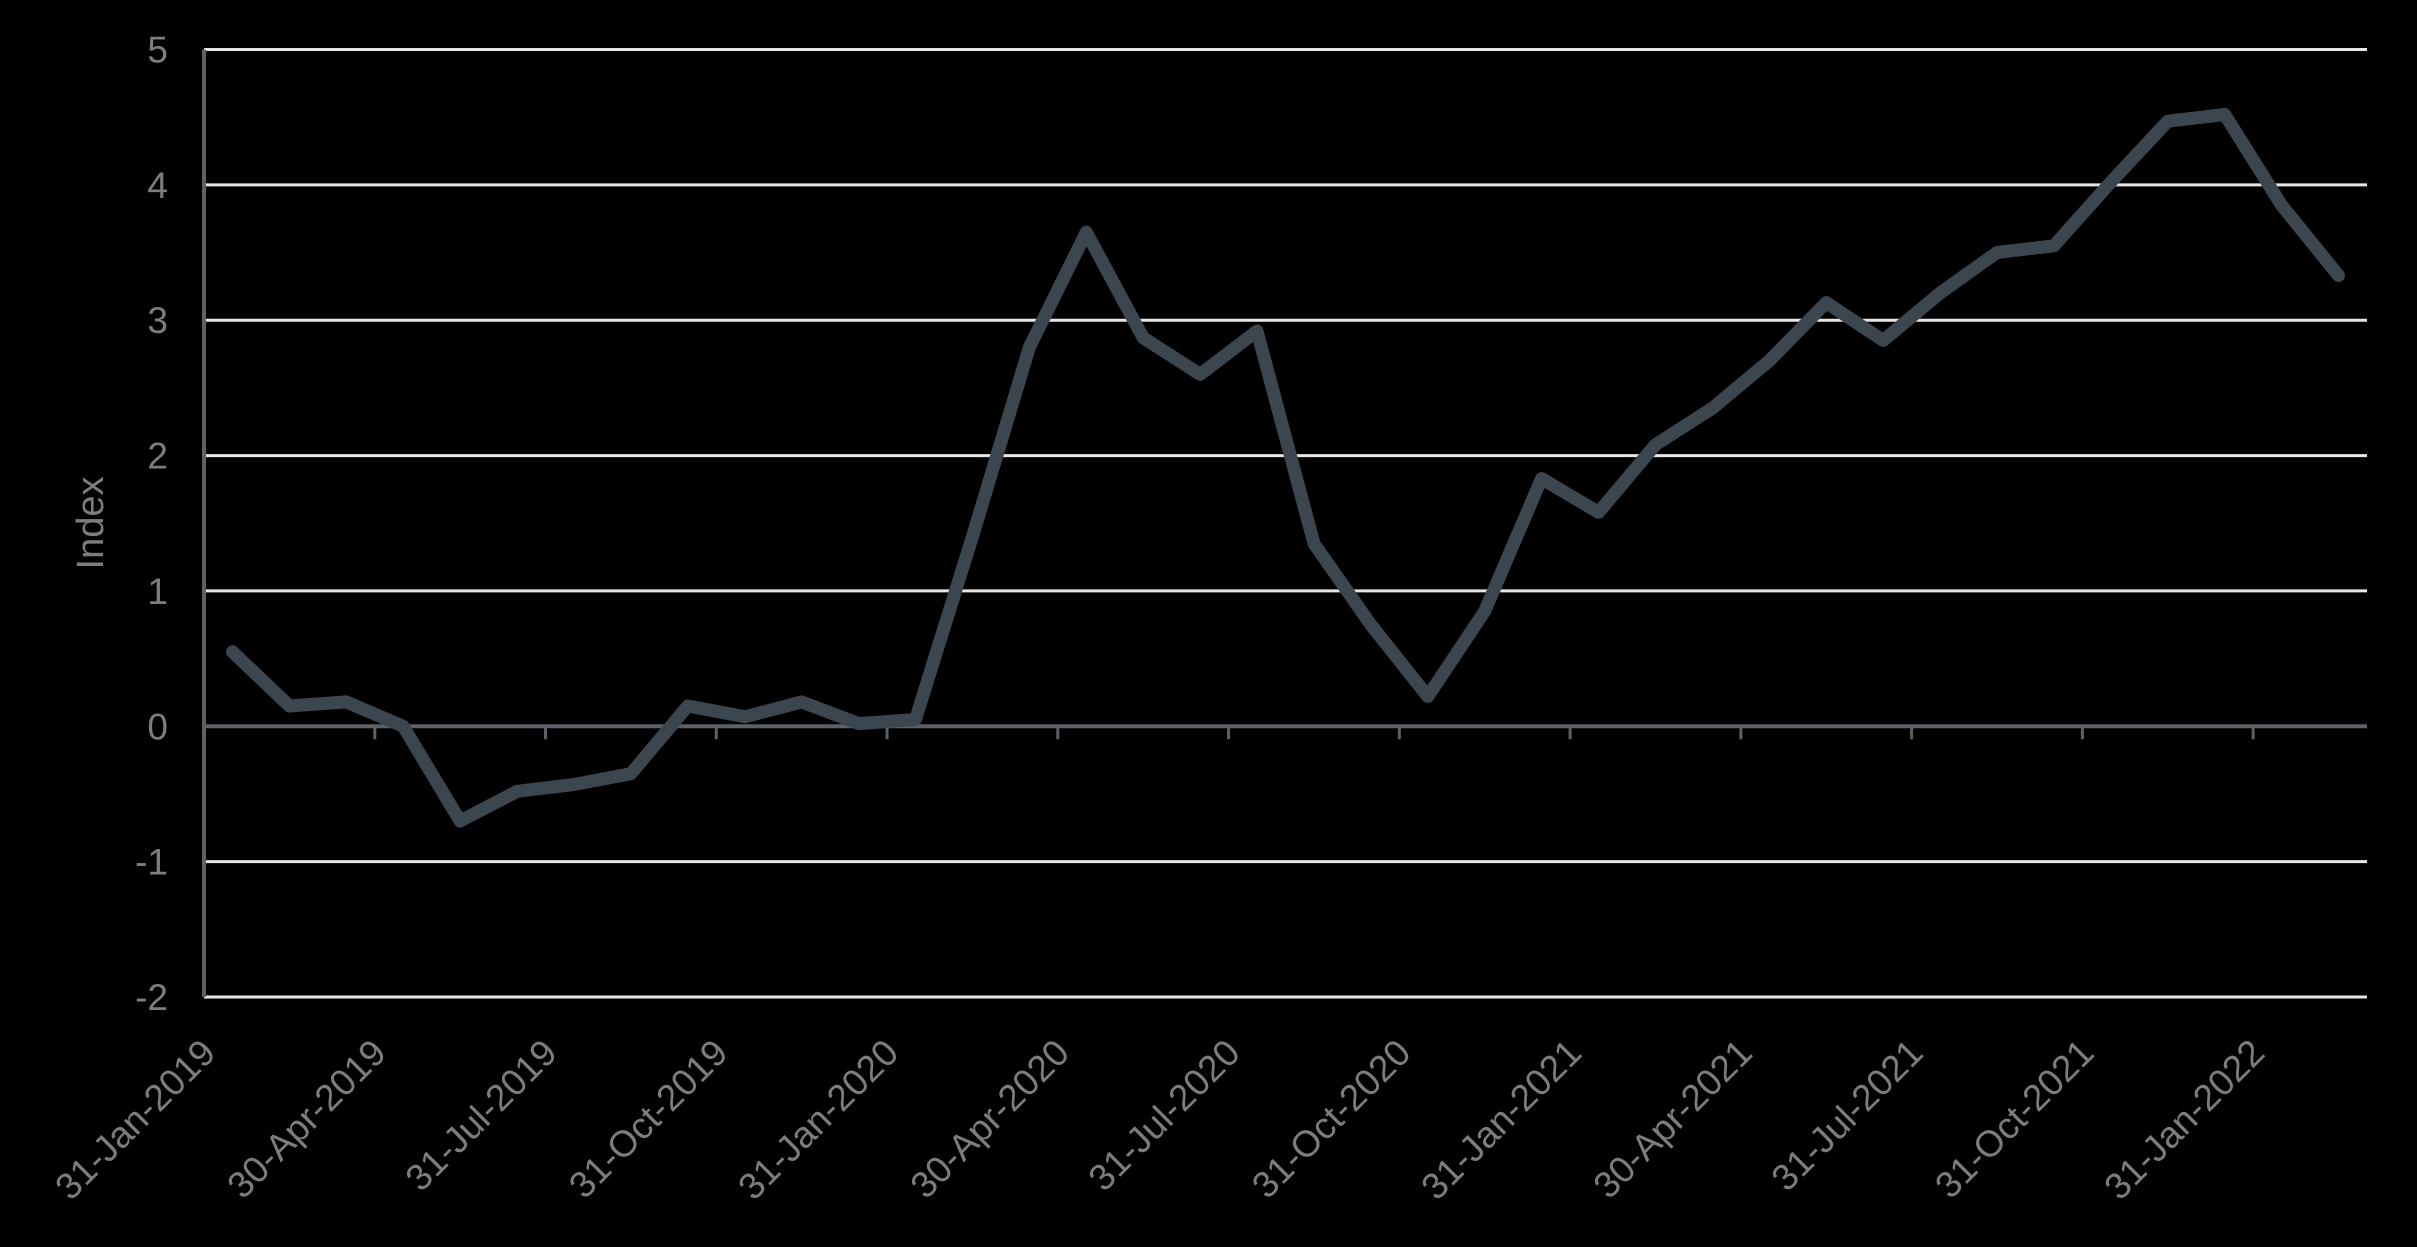 This screenshot has width=2417, height=1247. What do you see at coordinates (1163, 1115) in the screenshot?
I see `x-tick-label: 31-Jul-2020` at bounding box center [1163, 1115].